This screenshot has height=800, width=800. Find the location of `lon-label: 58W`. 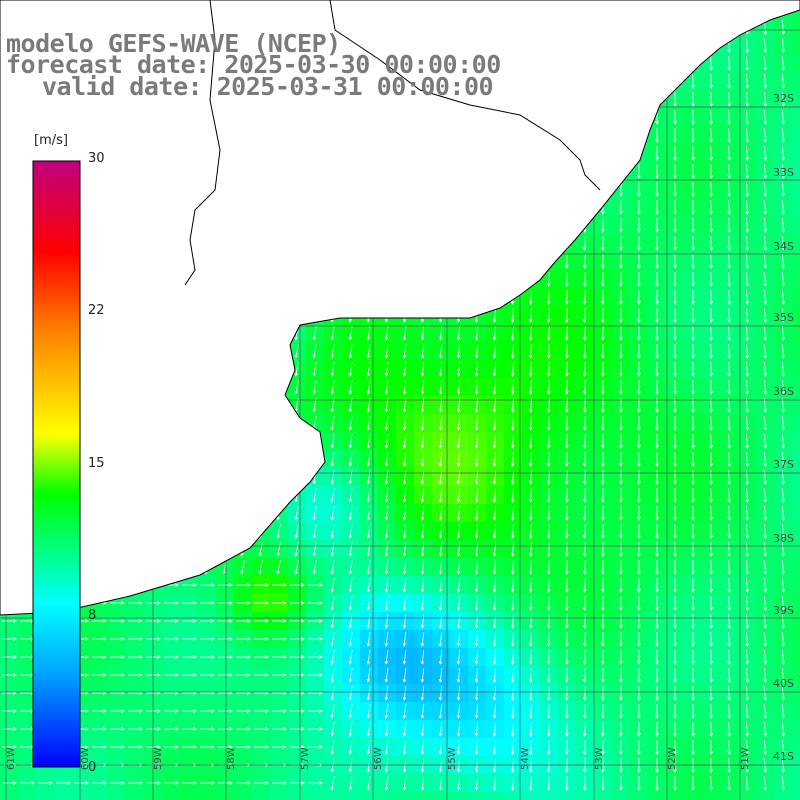

lon-label: 58W is located at coordinates (231, 758).